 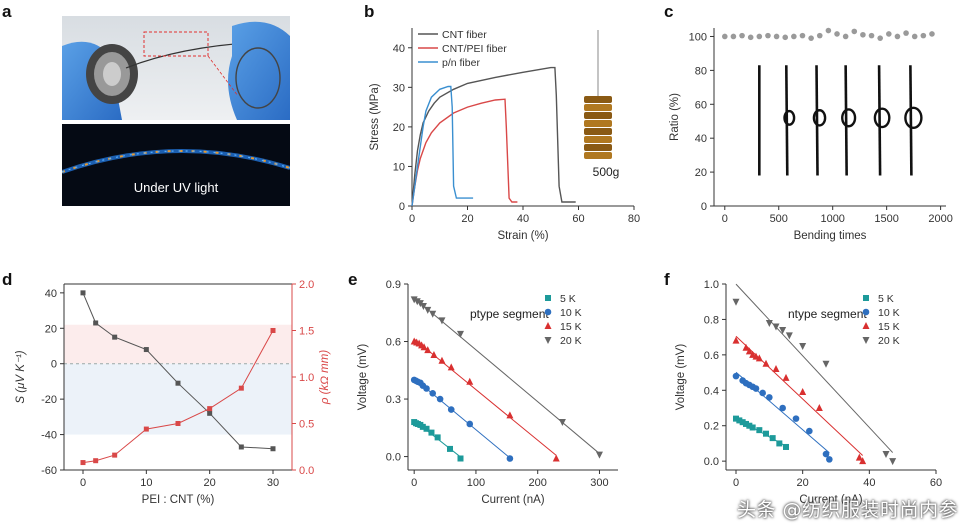 I want to click on legend-label: 5 K, so click(x=568, y=299).